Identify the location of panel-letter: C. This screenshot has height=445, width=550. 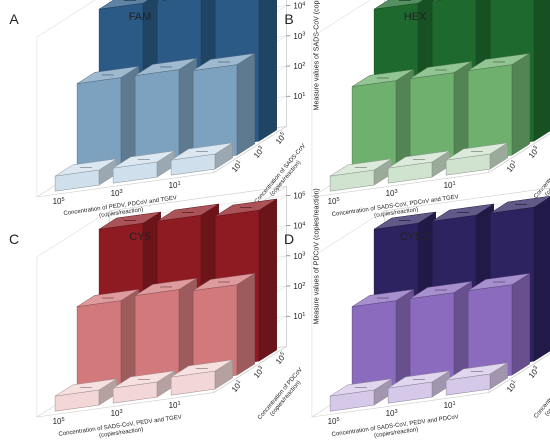
(14, 239).